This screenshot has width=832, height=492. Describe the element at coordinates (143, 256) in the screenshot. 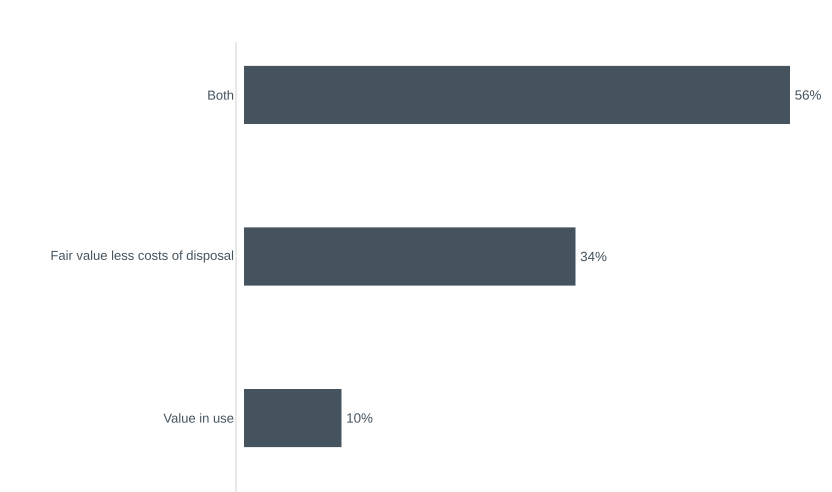

I see `y-tick-label: Fair value less costs of disposal` at that location.